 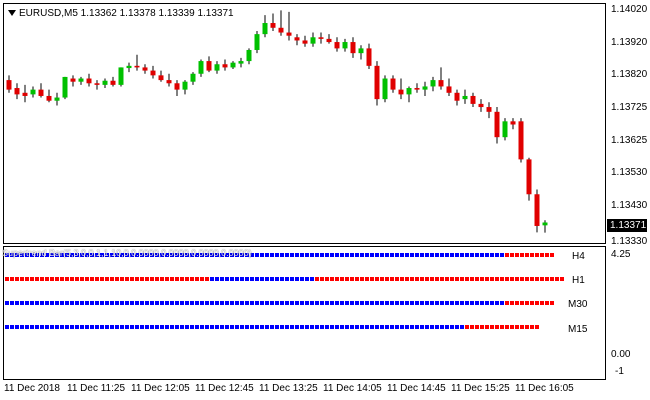 I want to click on price-axis-label: 1.13820, so click(x=629, y=74).